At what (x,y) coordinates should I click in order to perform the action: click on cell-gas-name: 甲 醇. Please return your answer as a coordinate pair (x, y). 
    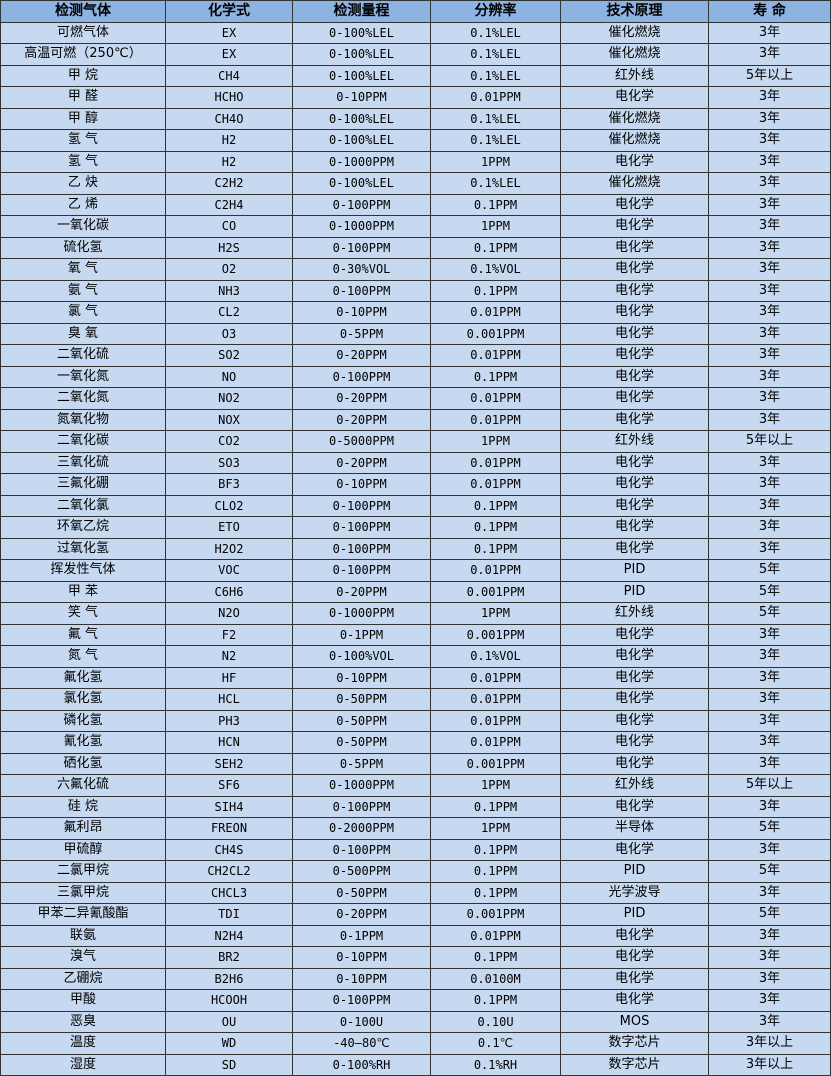
    Looking at the image, I should click on (83, 118).